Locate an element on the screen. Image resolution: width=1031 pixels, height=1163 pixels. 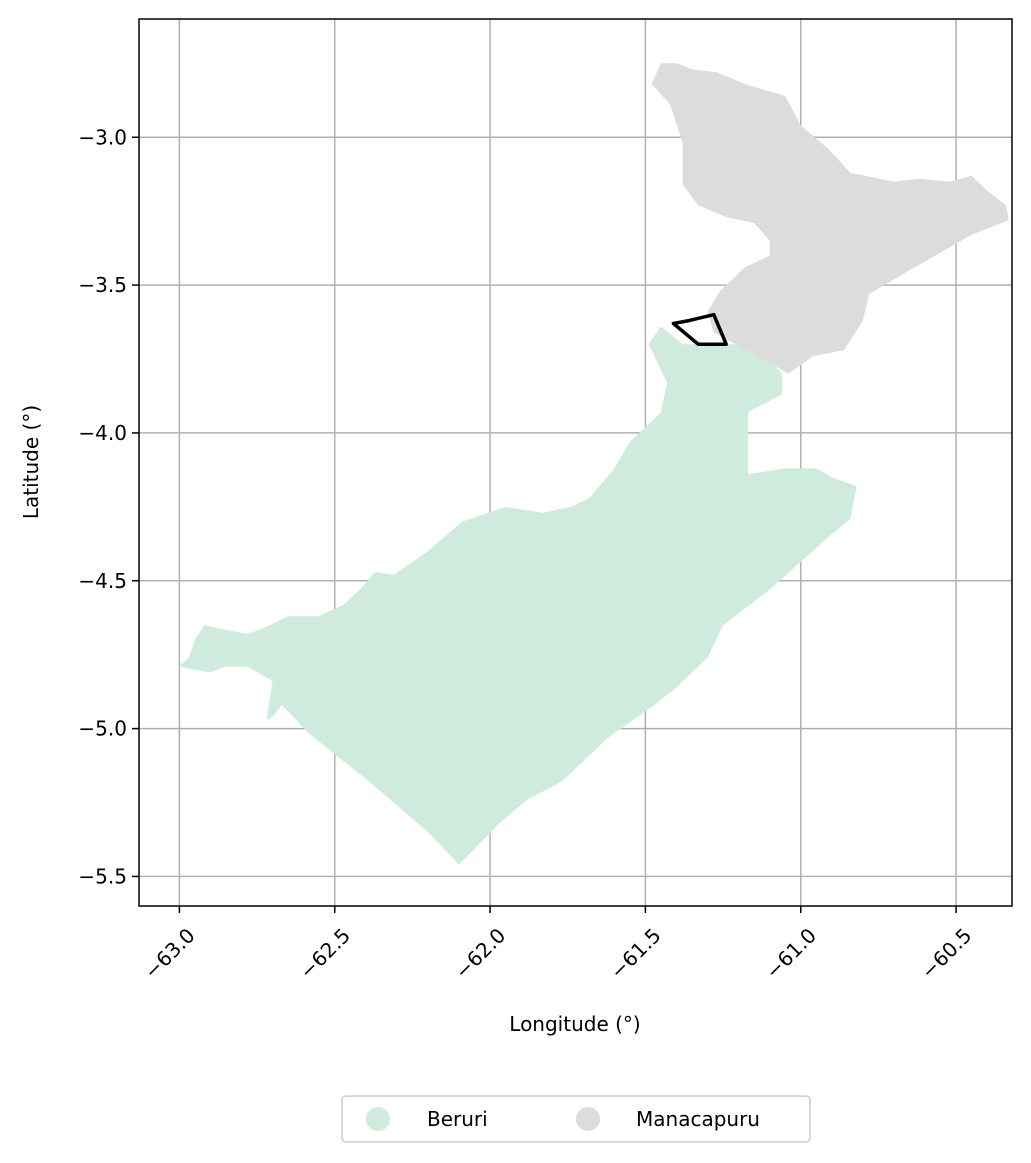
legend-marker-beruri is located at coordinates (378, 1119).